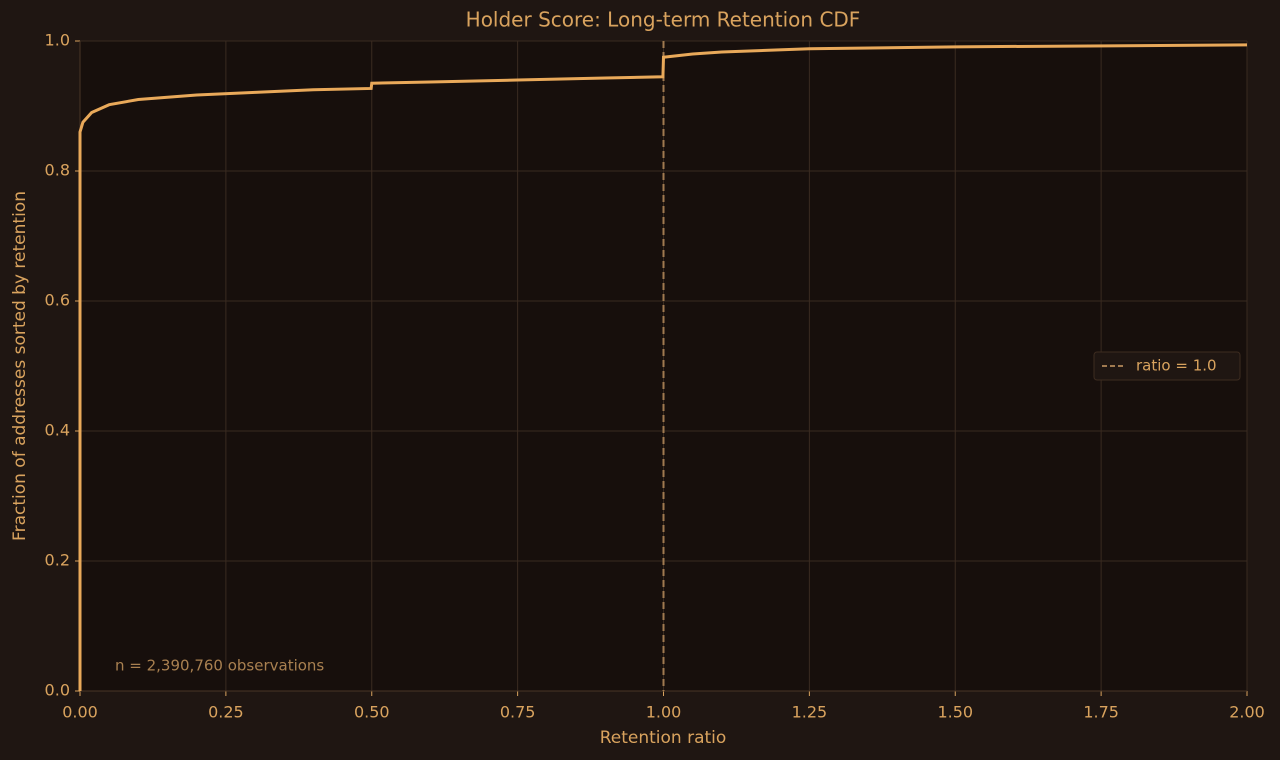 The image size is (1280, 760). What do you see at coordinates (57, 170) in the screenshot?
I see `y-tick-label: 0.8` at bounding box center [57, 170].